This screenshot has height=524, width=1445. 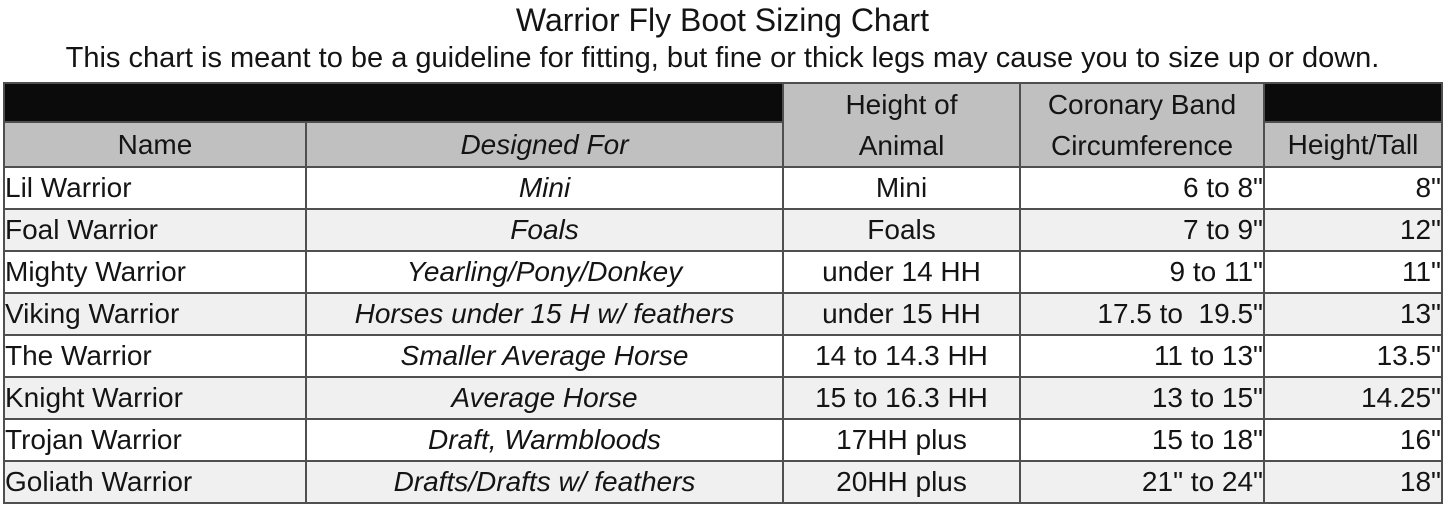 I want to click on cell-height-tall: 14.25", so click(x=1353, y=398).